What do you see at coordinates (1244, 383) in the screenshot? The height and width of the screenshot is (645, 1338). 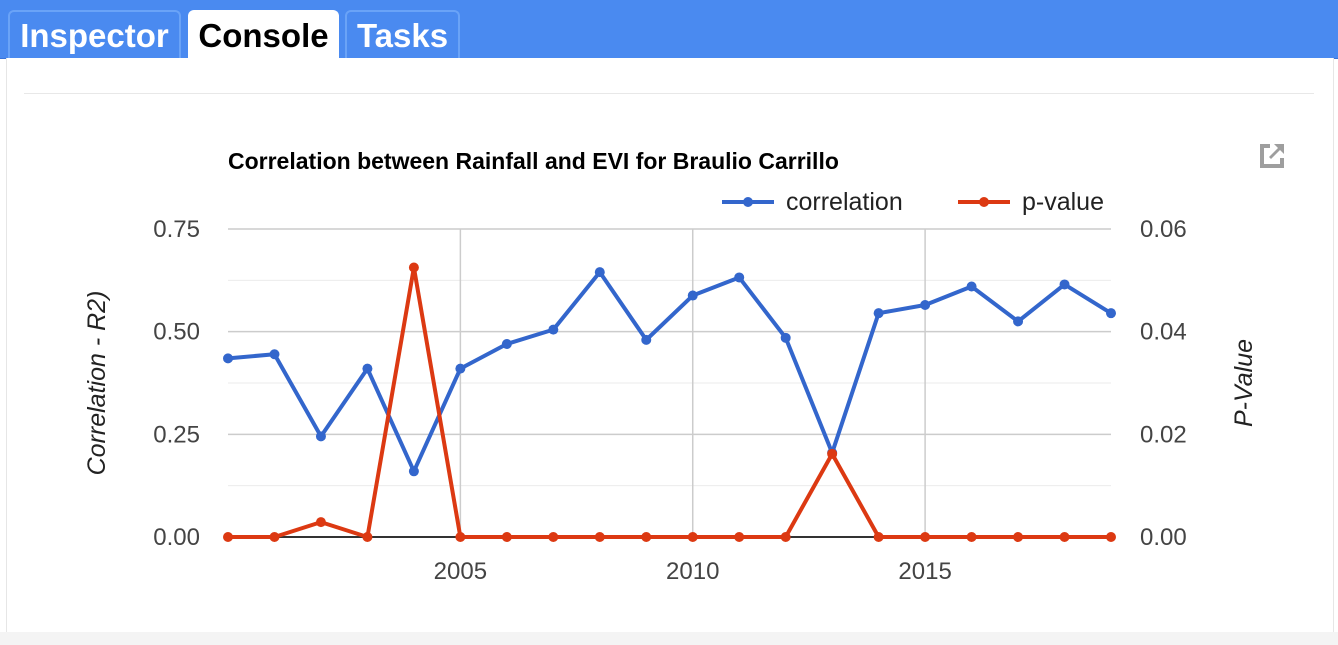 I see `y-right-axis-title: P-Value` at bounding box center [1244, 383].